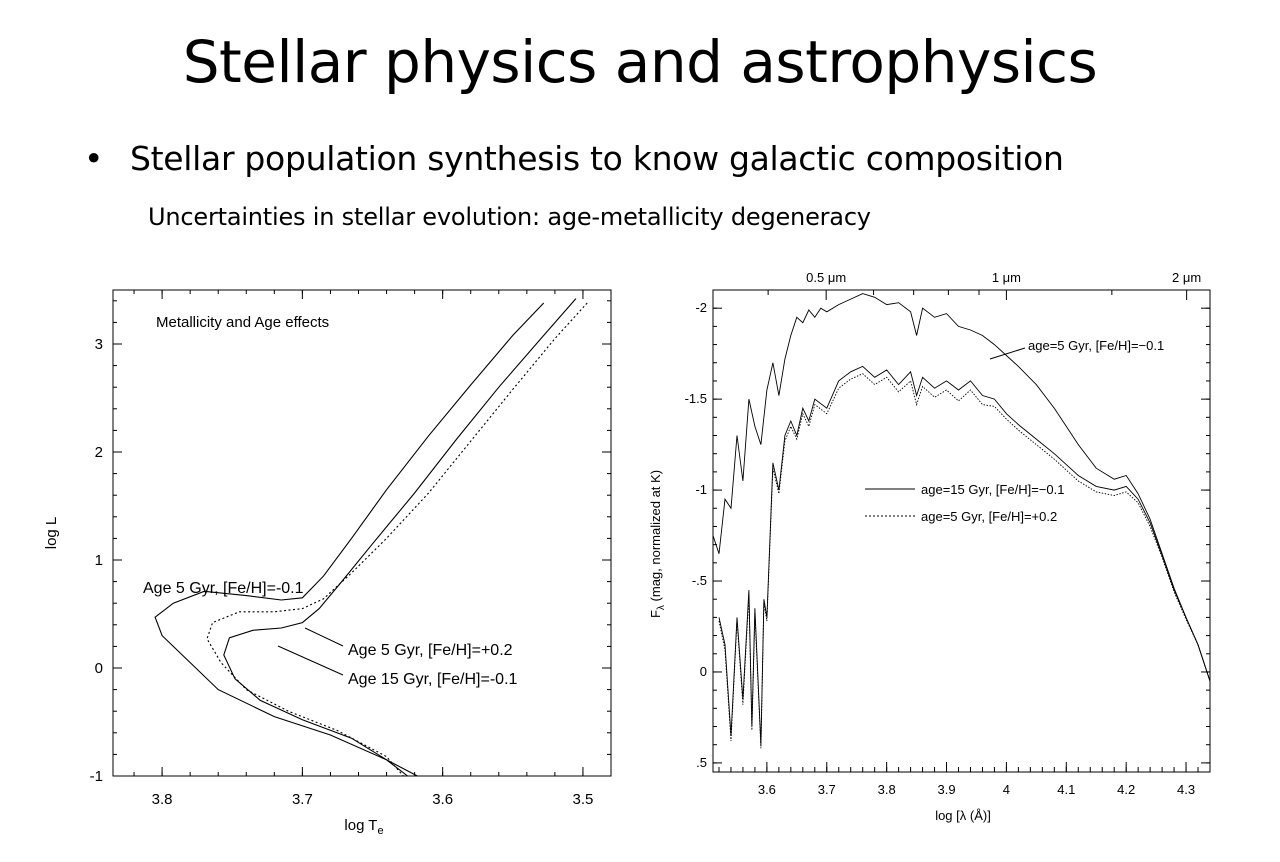  I want to click on legend-age15: age=15 Gyr, [Fe/H]=−0.1, so click(992, 489).